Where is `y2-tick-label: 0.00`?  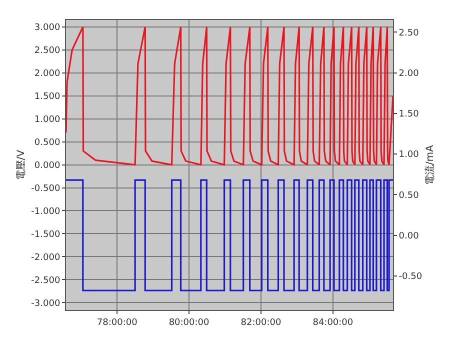
y2-tick-label: 0.00 is located at coordinates (409, 236).